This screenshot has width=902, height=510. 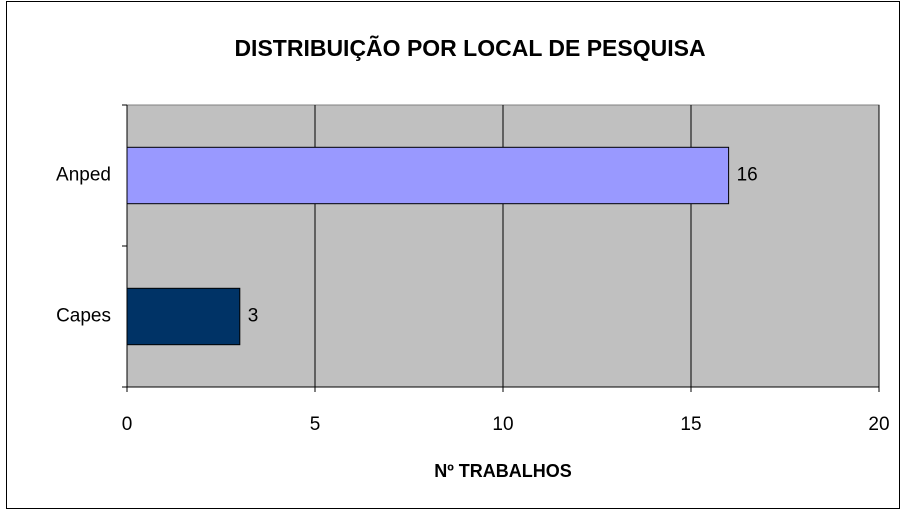 I want to click on chart-title: DISTRIBUIÇÃO POR LOCAL DE PESQUISA, so click(x=469, y=47).